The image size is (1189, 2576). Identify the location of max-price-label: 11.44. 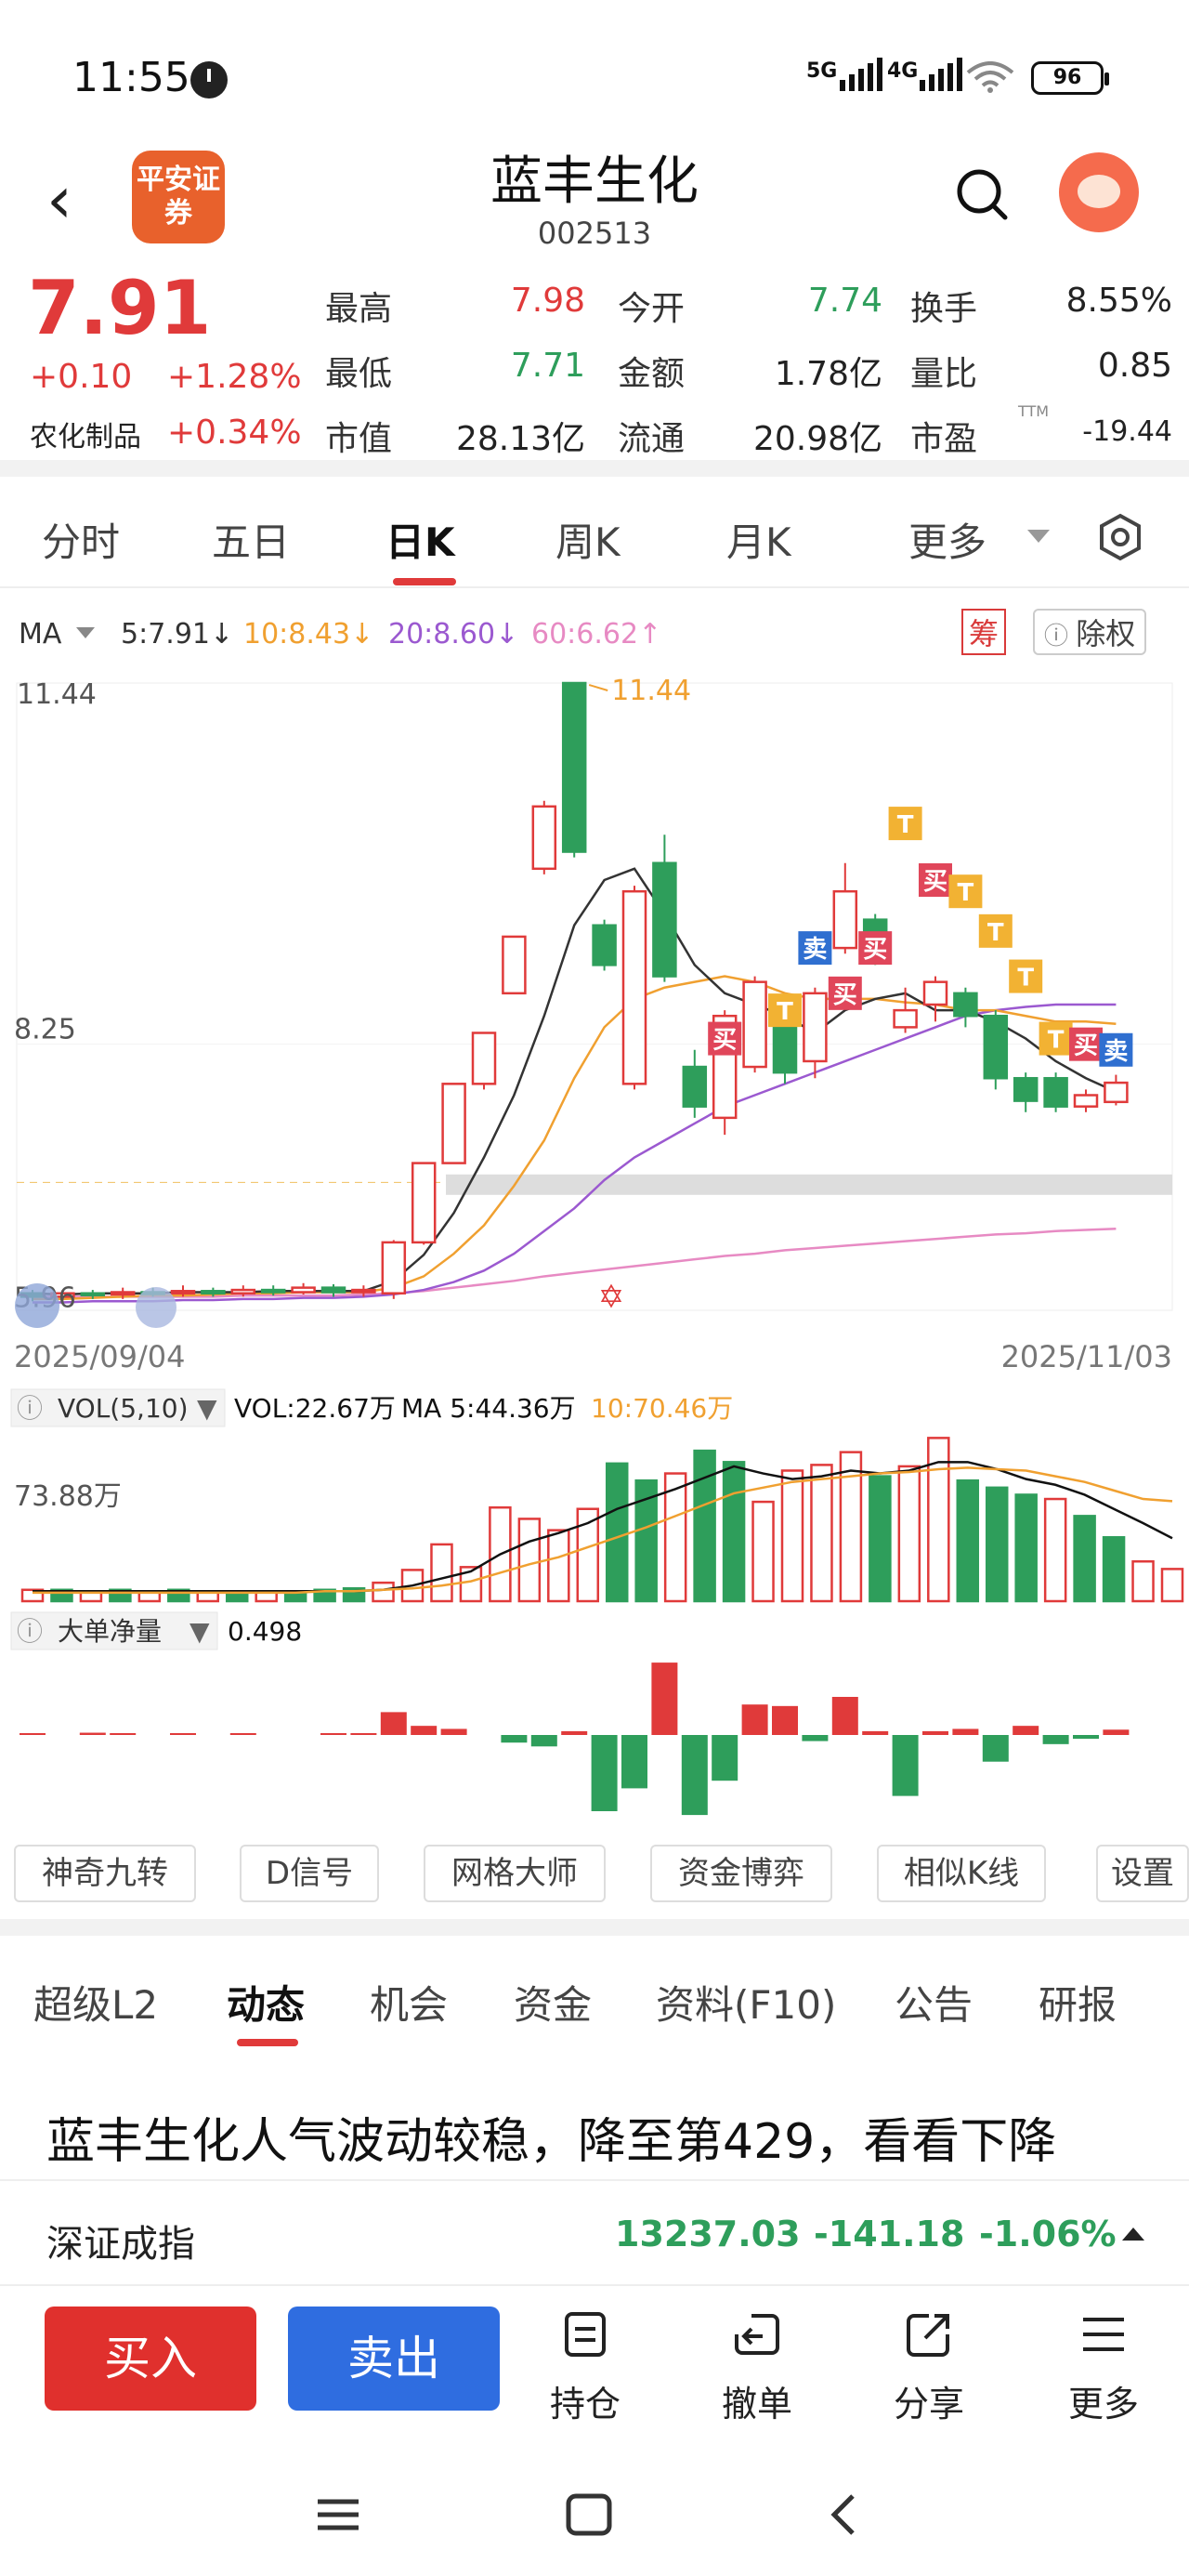
(651, 691).